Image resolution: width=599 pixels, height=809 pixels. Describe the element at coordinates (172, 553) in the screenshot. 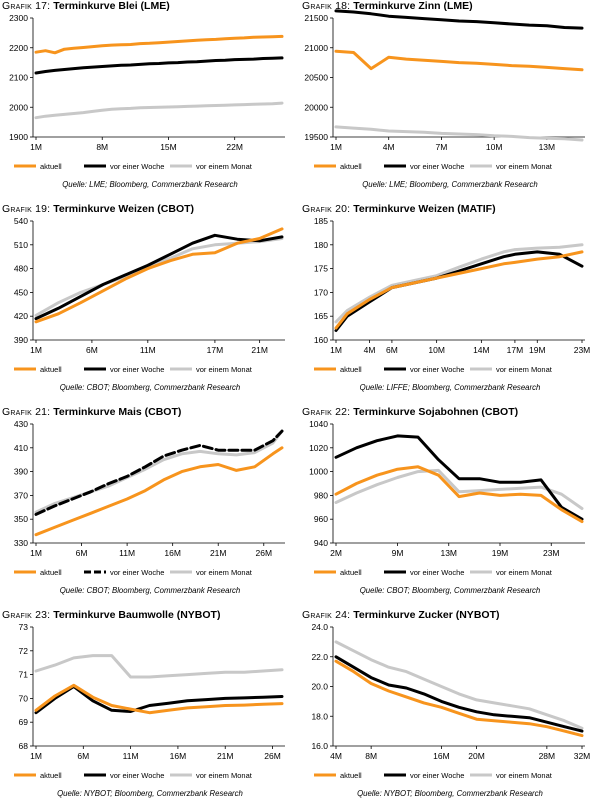

I see `x-tick-label: 16M` at that location.